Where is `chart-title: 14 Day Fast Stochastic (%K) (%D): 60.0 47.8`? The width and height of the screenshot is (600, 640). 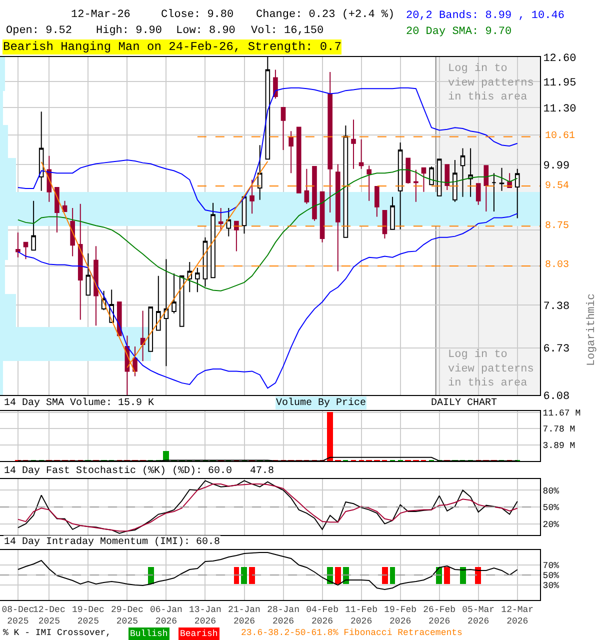
chart-title: 14 Day Fast Stochastic (%K) (%D): 60.0 47.8 is located at coordinates (139, 471).